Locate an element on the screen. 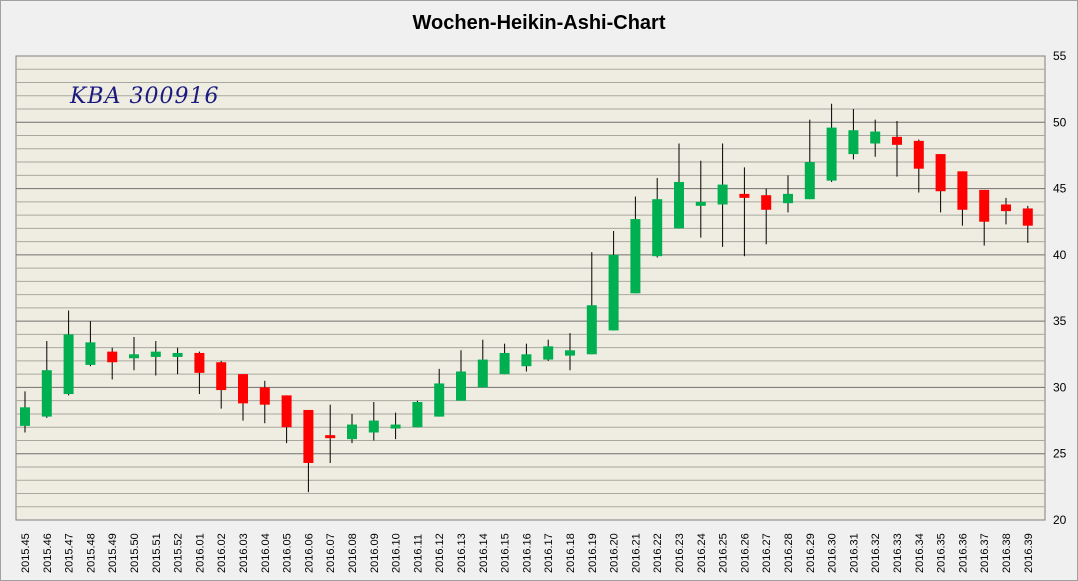  x-tick-label: 2015.49 is located at coordinates (113, 553).